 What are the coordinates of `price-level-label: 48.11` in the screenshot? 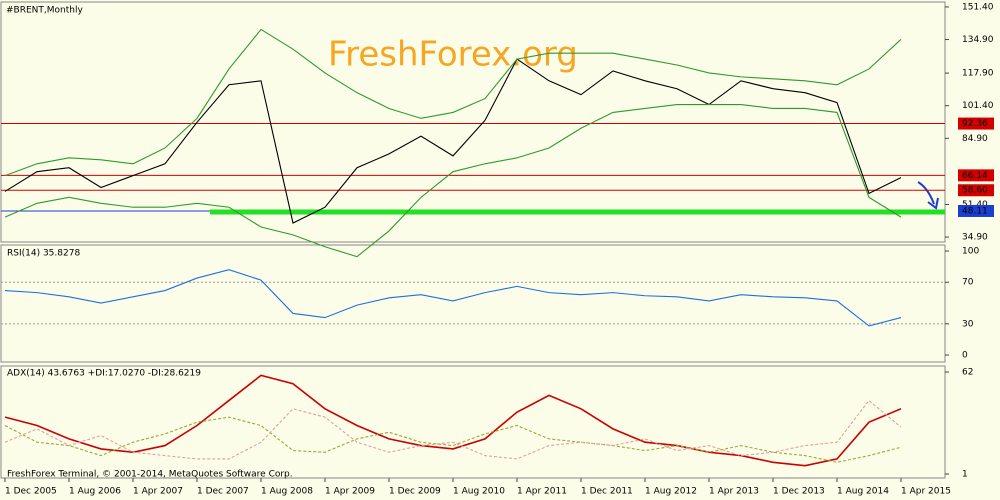 It's located at (975, 211).